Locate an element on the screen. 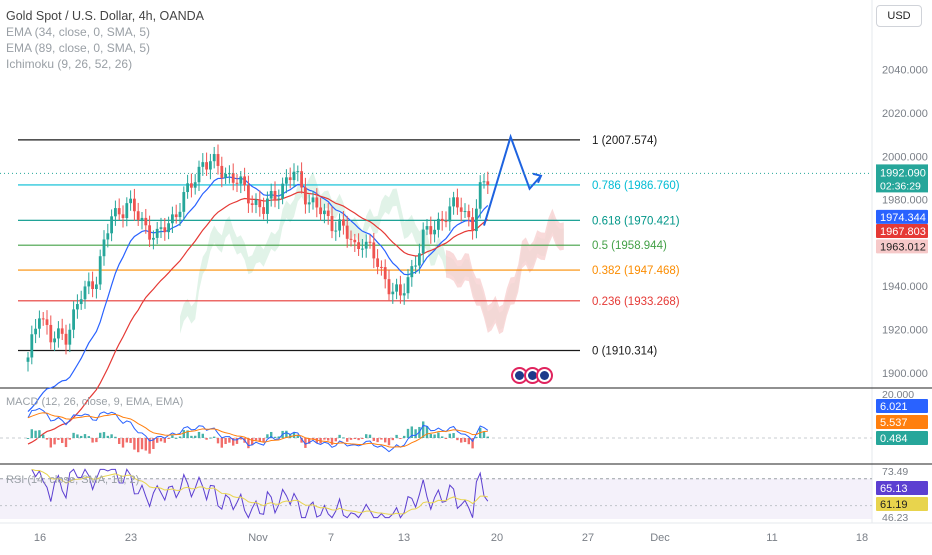 Image resolution: width=932 pixels, height=555 pixels. legend-ema34: EMA (34, close, 0, SMA, 5) is located at coordinates (78, 32).